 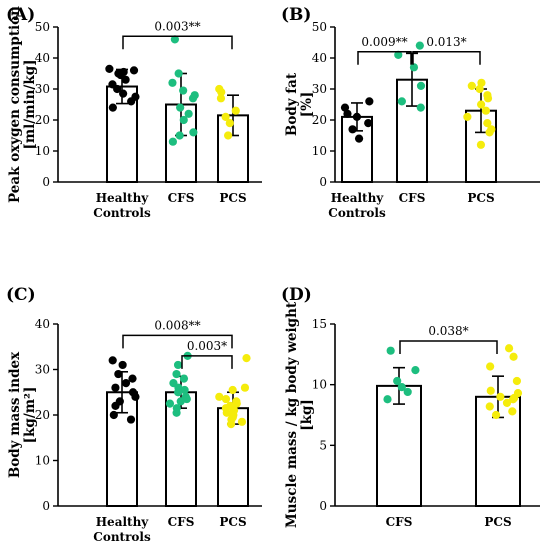 I want to click on panel-label: (C), so click(x=21, y=295).